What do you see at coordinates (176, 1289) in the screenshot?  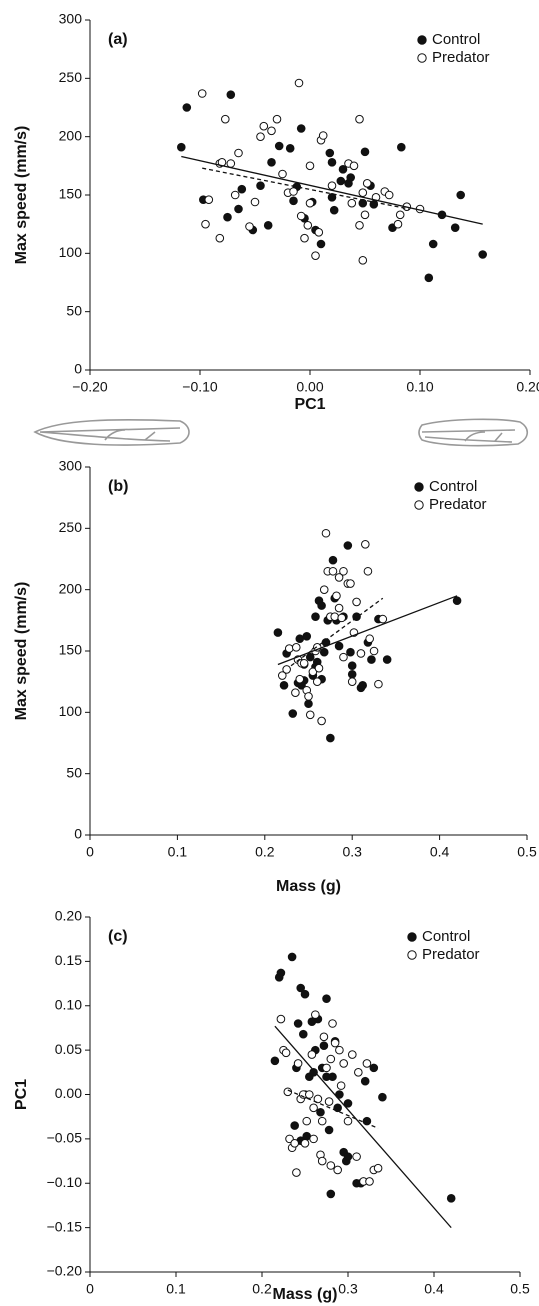 I see `x-tick-label: 0.1` at bounding box center [176, 1289].